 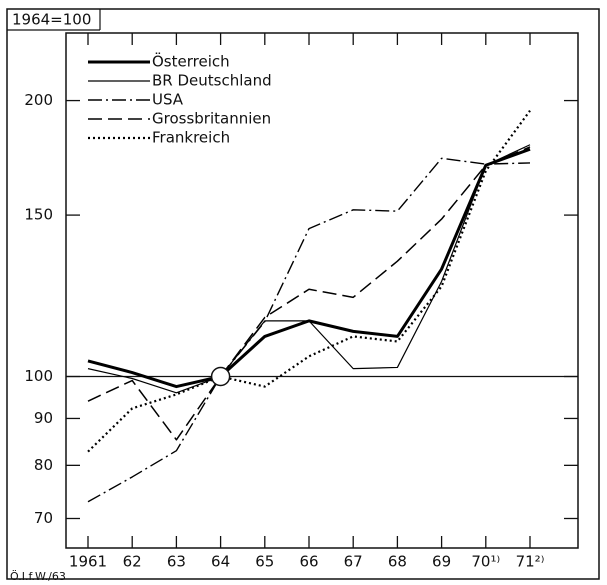 What do you see at coordinates (43, 465) in the screenshot?
I see `y-tick-label: 80` at bounding box center [43, 465].